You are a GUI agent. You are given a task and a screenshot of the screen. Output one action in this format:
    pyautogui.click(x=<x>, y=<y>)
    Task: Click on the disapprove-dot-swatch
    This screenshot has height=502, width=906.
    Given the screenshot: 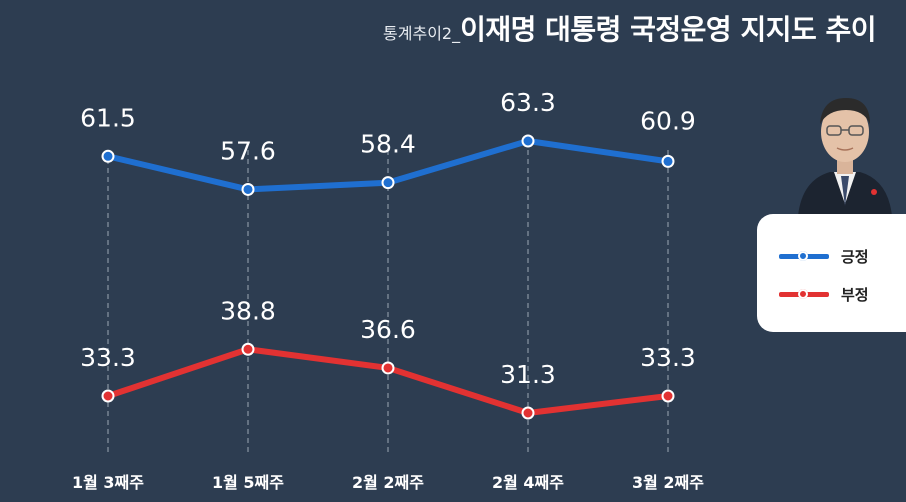 What is the action you would take?
    pyautogui.click(x=803, y=294)
    